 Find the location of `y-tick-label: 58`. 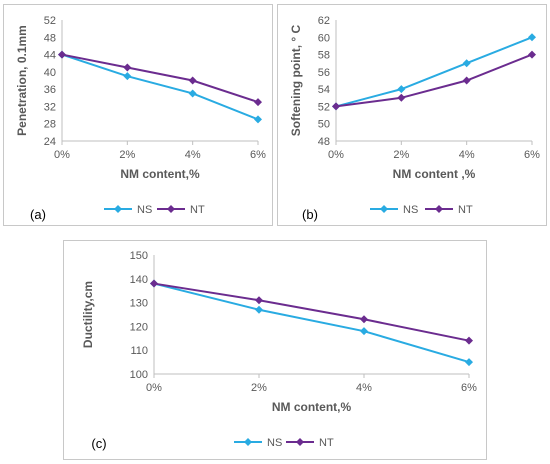

y-tick-label: 58 is located at coordinates (324, 56).